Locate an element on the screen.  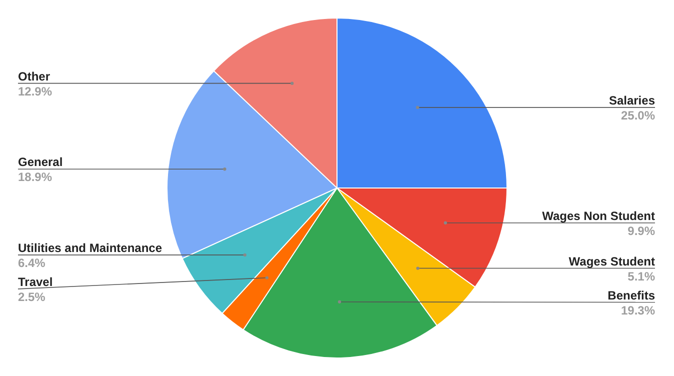
data-label: 6.4% is located at coordinates (32, 263).